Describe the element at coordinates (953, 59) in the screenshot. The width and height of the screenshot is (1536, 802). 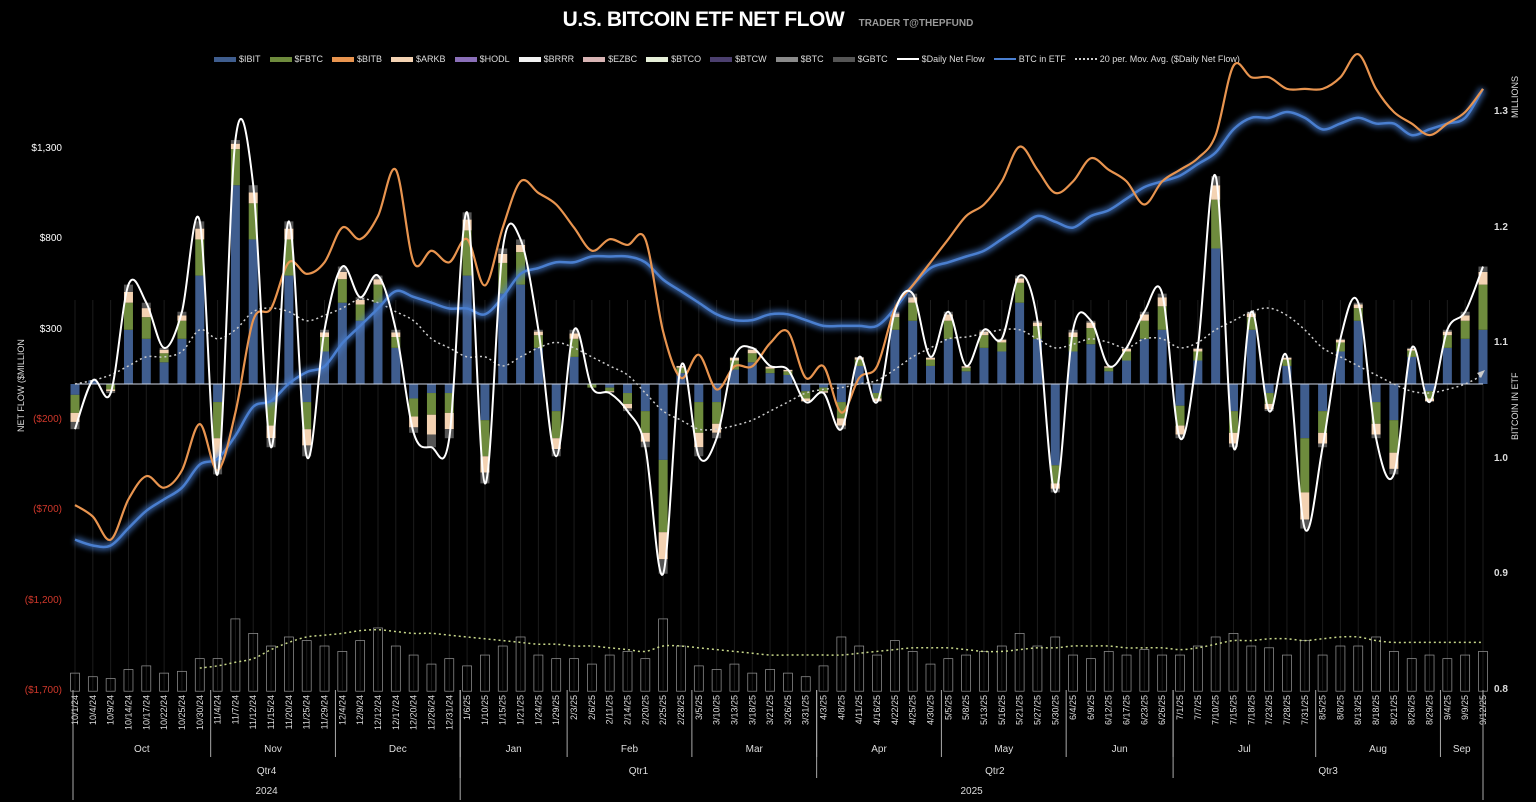
I see `legend-label: $Daily Net Flow` at that location.